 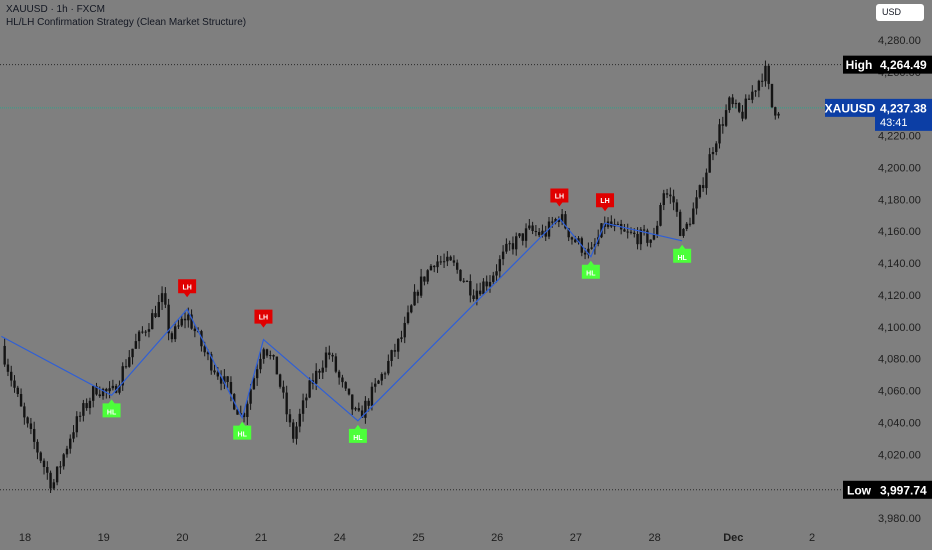 I want to click on currency-button: USD, so click(x=900, y=12).